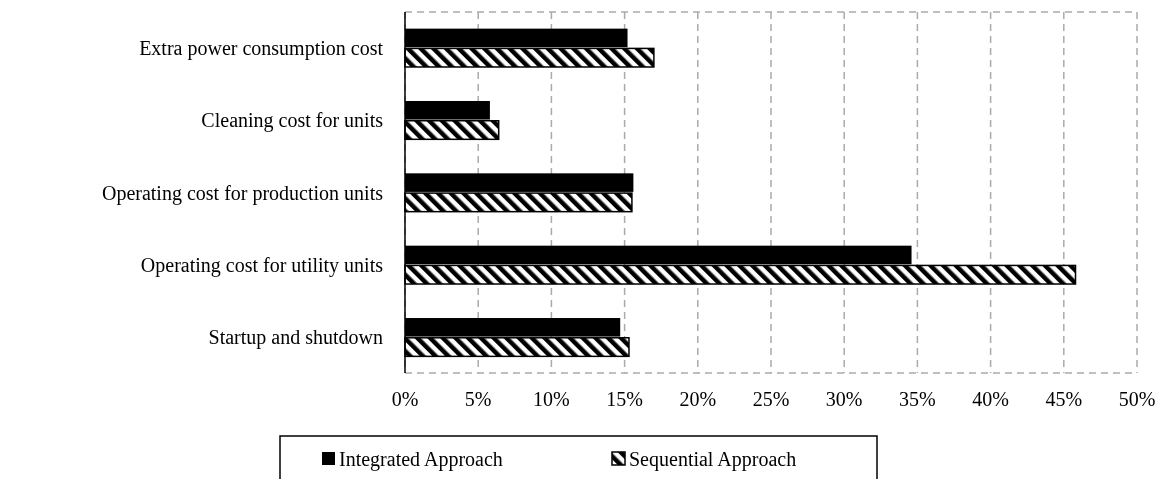  What do you see at coordinates (295, 338) in the screenshot?
I see `y-tick-label: Startup and shutdown` at bounding box center [295, 338].